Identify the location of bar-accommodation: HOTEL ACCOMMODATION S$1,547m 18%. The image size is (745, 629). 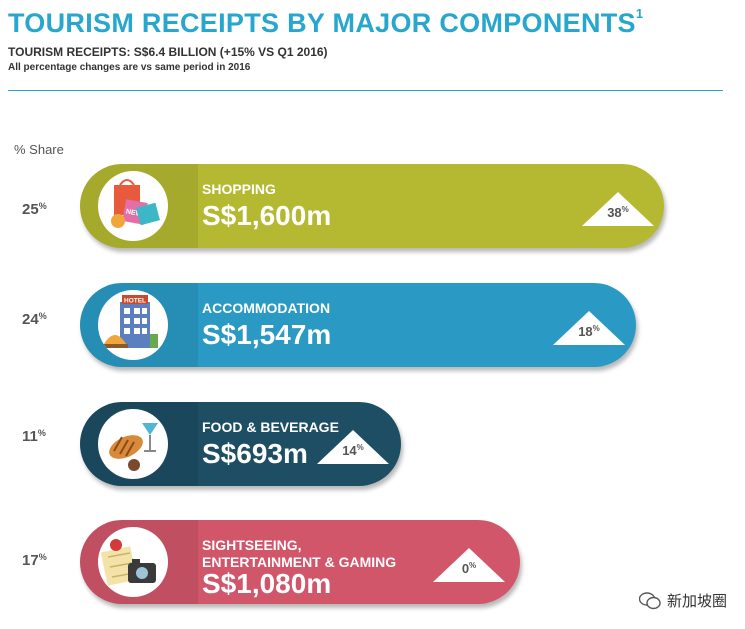
(358, 325).